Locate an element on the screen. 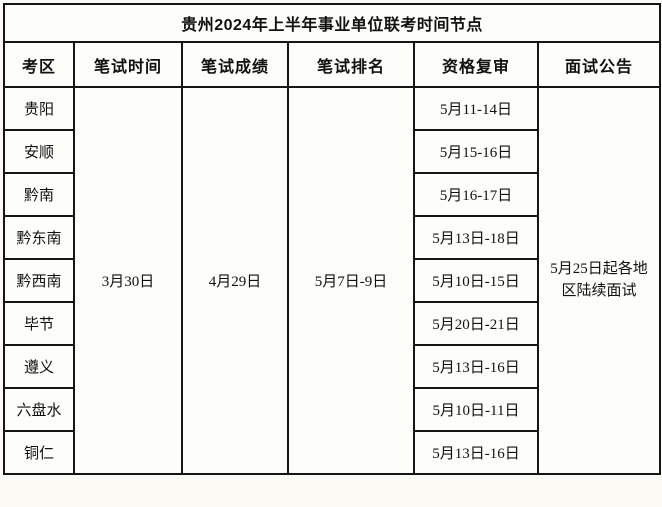 The width and height of the screenshot is (662, 507). table-row: 安顺 5月15-16日 is located at coordinates (331, 151).